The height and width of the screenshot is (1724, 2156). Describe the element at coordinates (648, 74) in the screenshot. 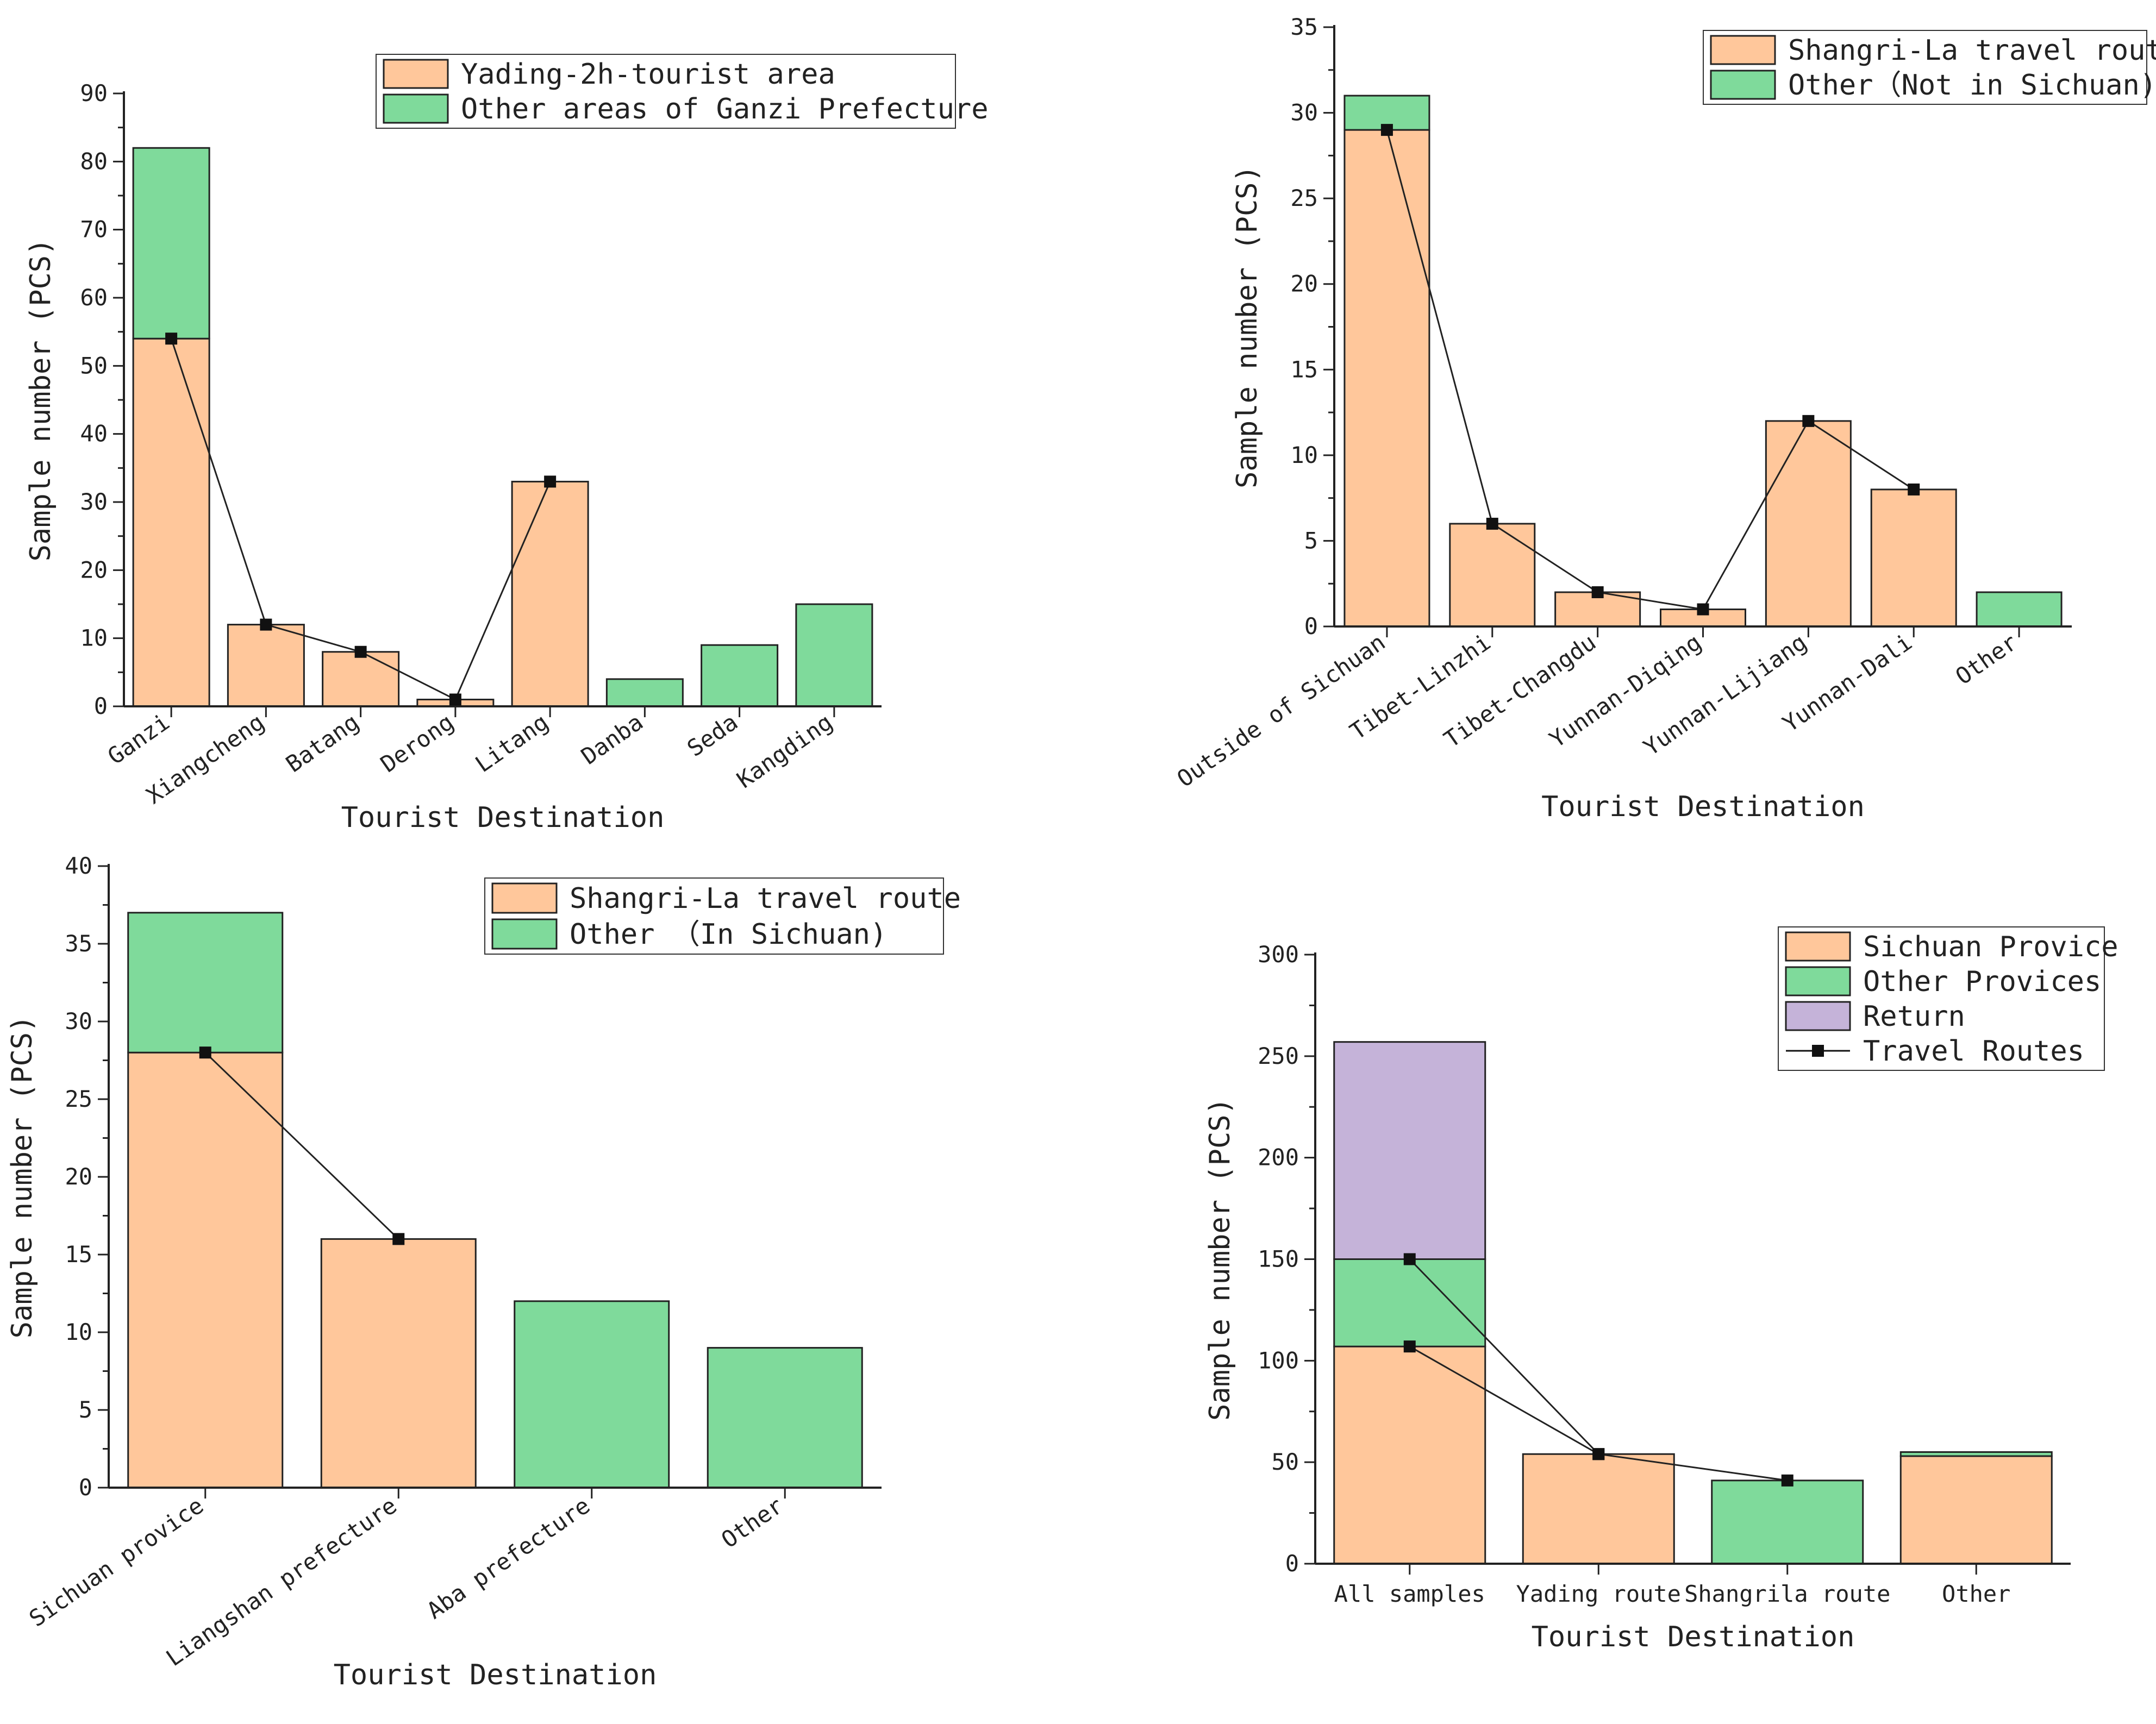

I see `legend-label-yading-2h-tourist-area: Yading-2h-tourist area` at that location.